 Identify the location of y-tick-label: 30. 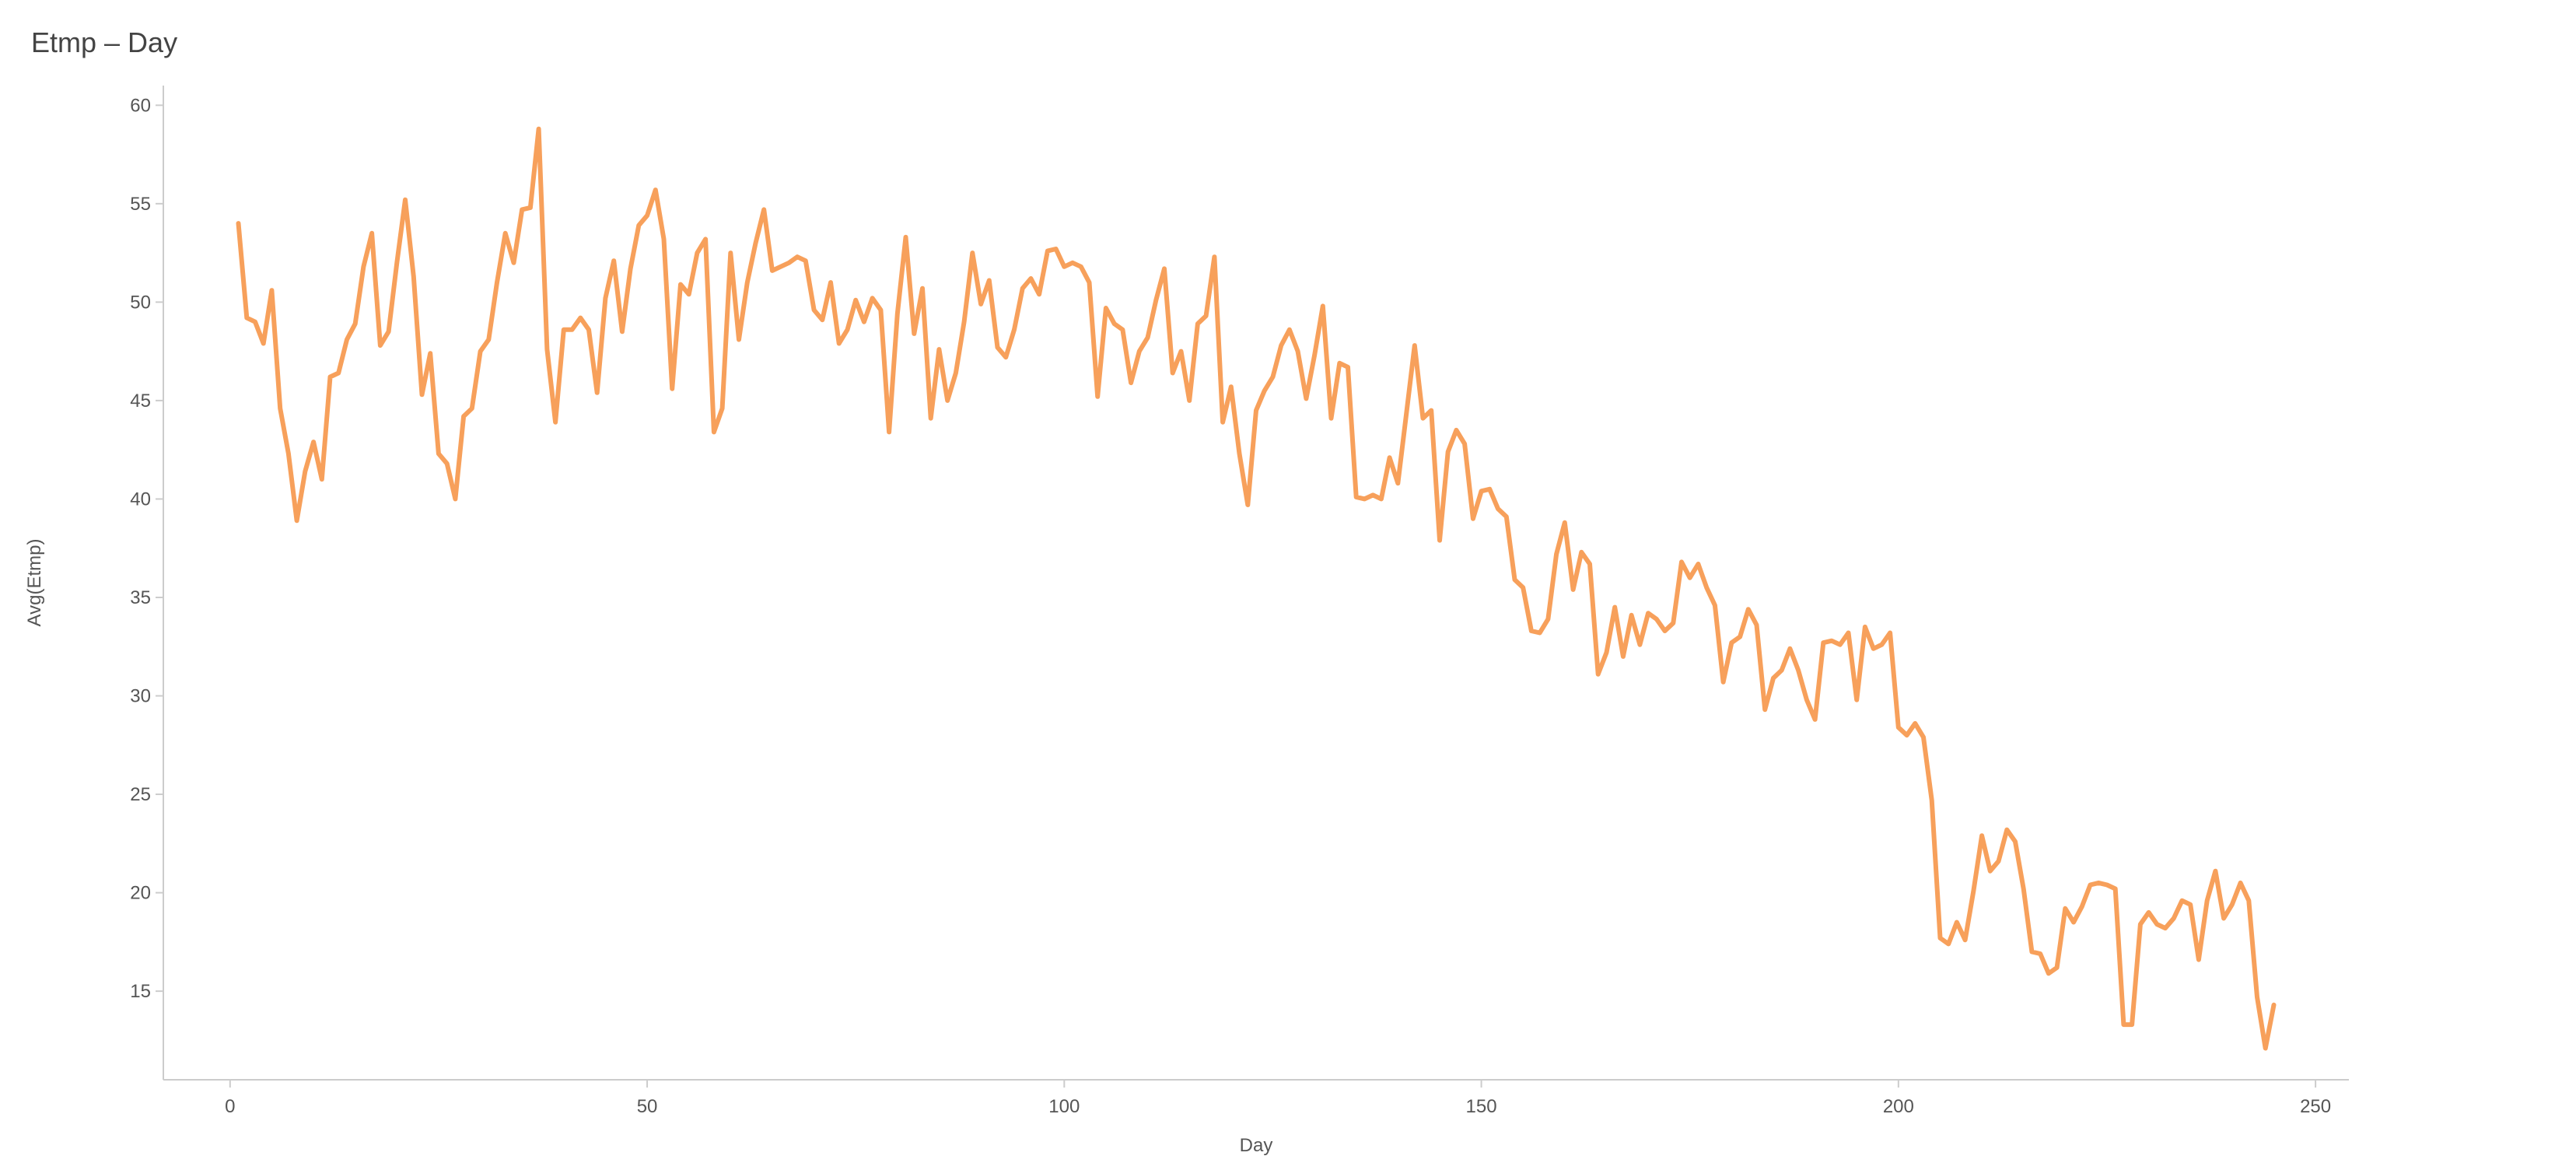
(141, 697).